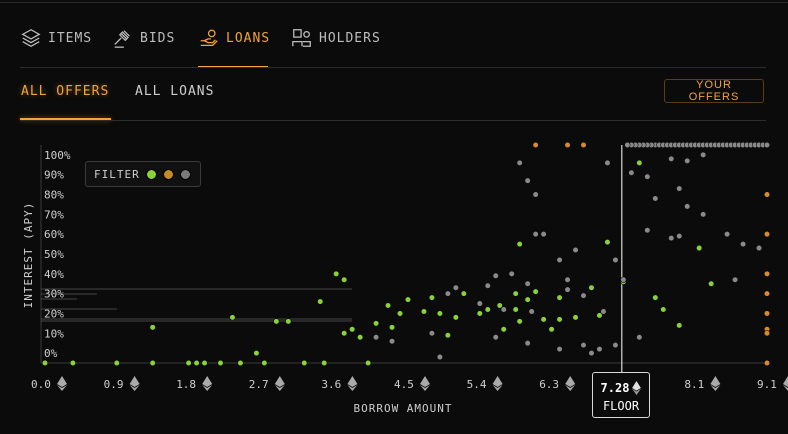 This screenshot has height=434, width=788. What do you see at coordinates (549, 384) in the screenshot?
I see `x-tick-label: 6.3` at bounding box center [549, 384].